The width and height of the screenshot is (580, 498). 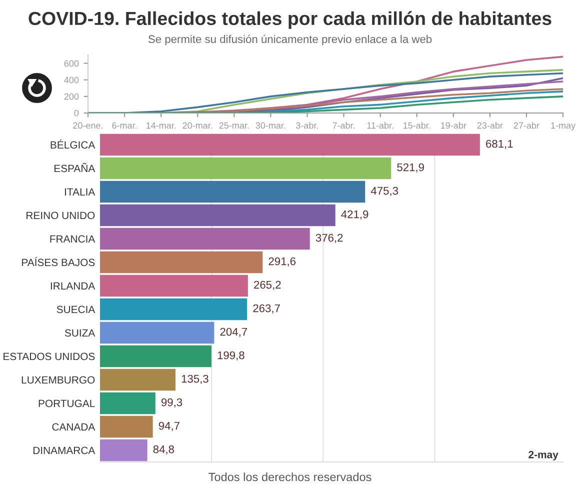 What do you see at coordinates (71, 96) in the screenshot?
I see `y-tick-label: 200` at bounding box center [71, 96].